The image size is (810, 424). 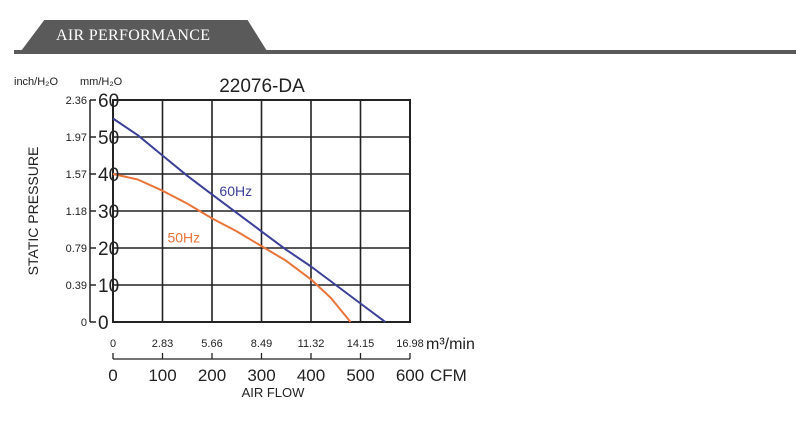 I want to click on y-tick-label-mm: 60, so click(x=108, y=101).